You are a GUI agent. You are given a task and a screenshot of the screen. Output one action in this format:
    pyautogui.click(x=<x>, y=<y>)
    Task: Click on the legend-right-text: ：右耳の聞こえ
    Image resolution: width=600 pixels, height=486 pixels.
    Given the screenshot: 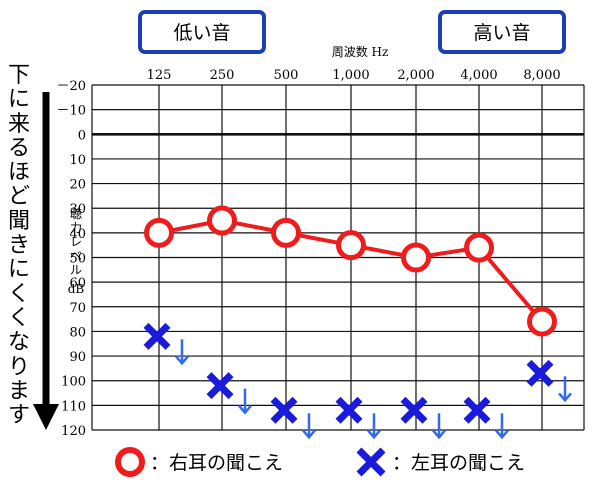 What is the action you would take?
    pyautogui.click(x=216, y=463)
    